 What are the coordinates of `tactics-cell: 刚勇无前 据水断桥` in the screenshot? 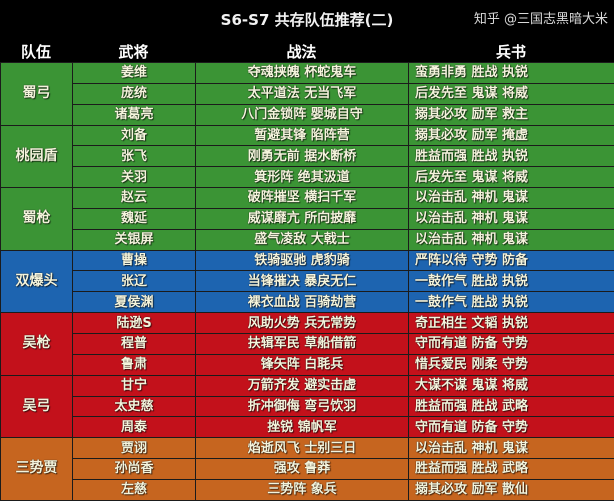 It's located at (302, 156).